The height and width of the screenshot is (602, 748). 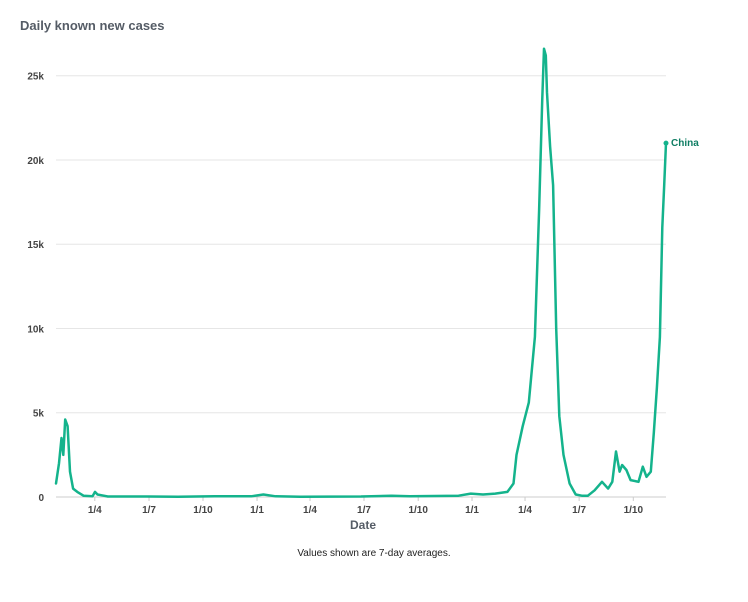 What do you see at coordinates (666, 143) in the screenshot?
I see `series-end-point` at bounding box center [666, 143].